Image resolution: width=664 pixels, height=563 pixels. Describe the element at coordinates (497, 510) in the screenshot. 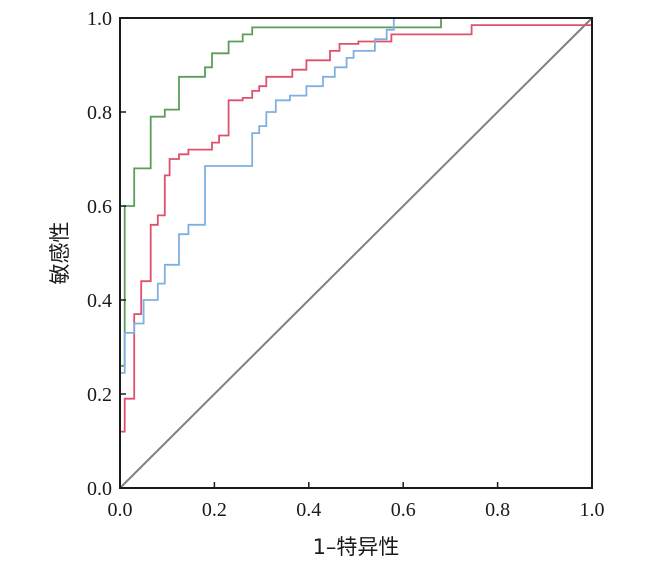

I see `x-tick-label: 0.8` at that location.